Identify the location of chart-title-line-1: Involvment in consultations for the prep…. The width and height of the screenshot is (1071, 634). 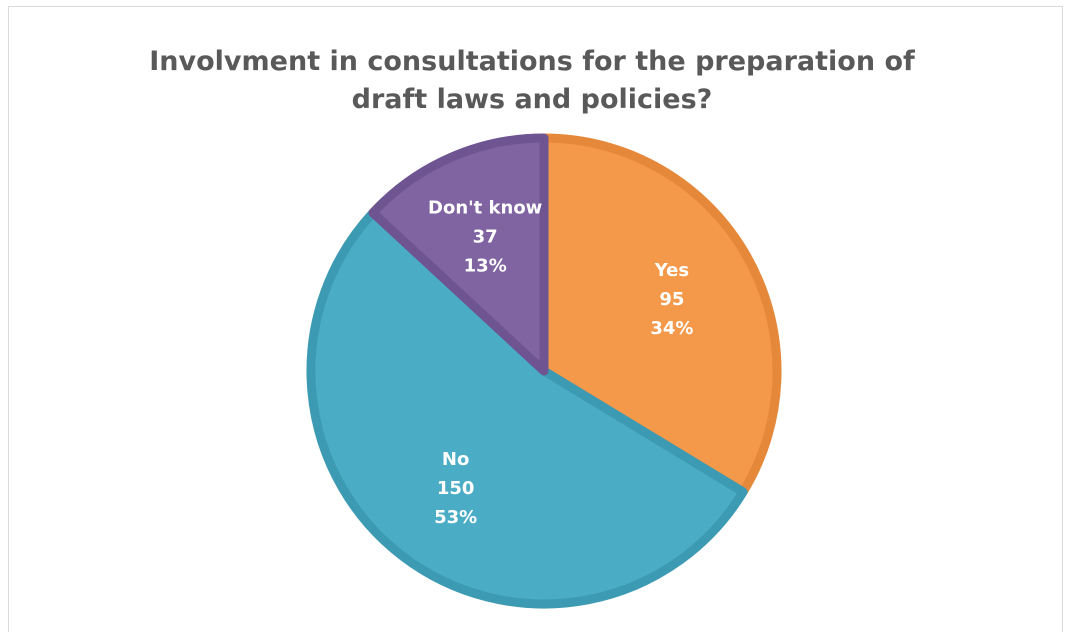
(532, 61).